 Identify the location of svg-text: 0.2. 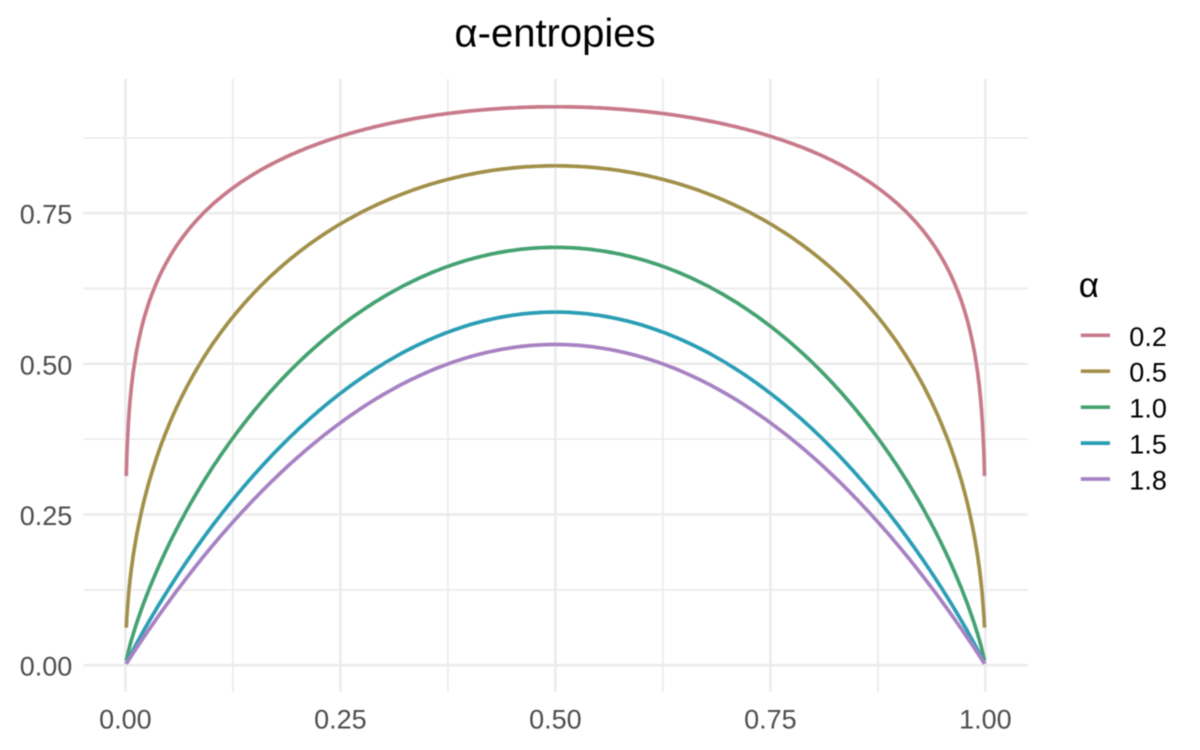
(1148, 337).